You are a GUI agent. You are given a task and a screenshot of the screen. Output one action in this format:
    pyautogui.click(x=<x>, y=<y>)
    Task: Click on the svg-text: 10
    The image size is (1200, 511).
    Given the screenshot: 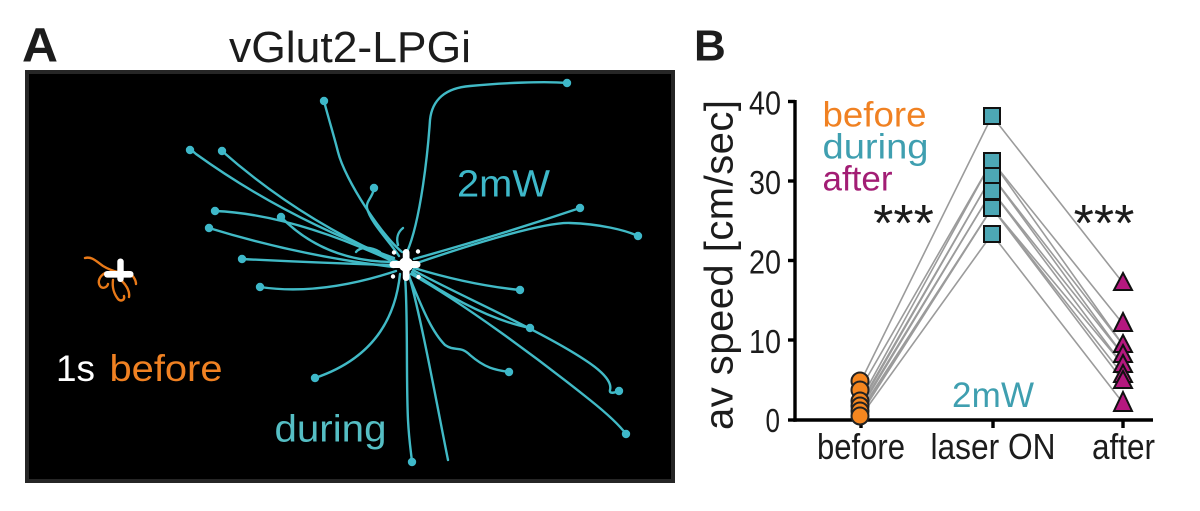 What is the action you would take?
    pyautogui.click(x=765, y=341)
    